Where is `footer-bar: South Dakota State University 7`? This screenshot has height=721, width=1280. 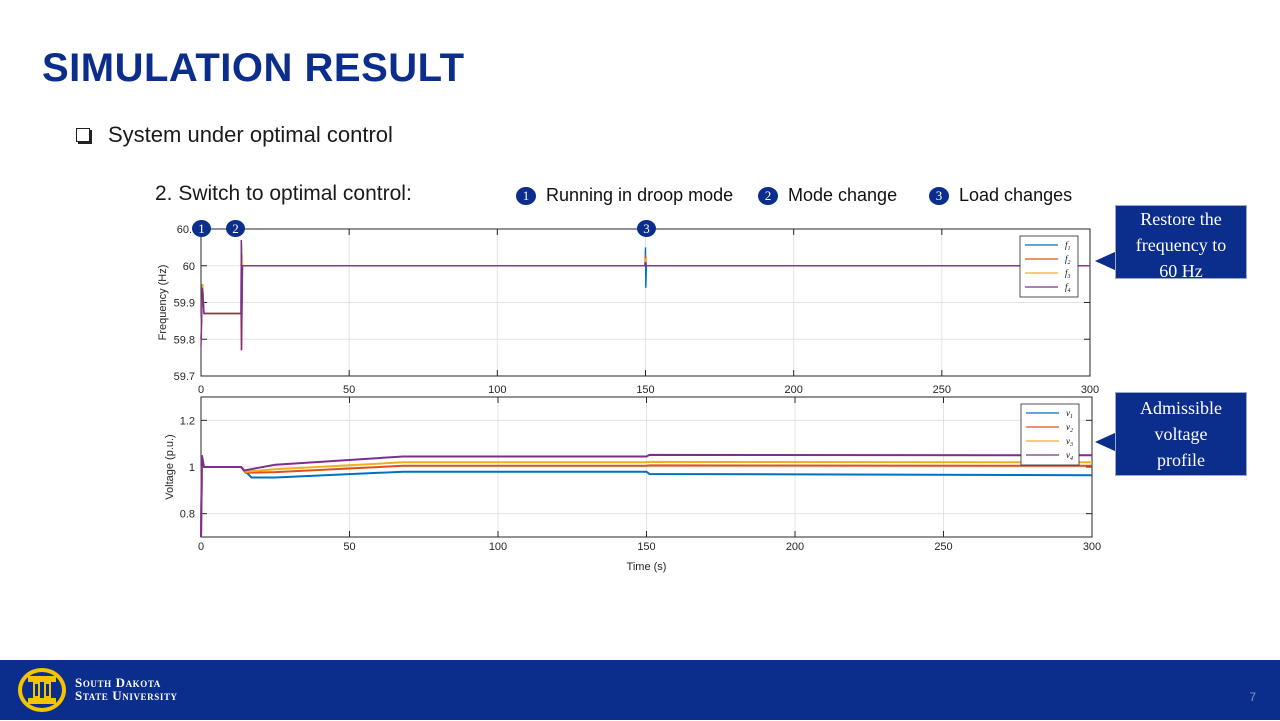 footer-bar: South Dakota State University 7 is located at coordinates (640, 690).